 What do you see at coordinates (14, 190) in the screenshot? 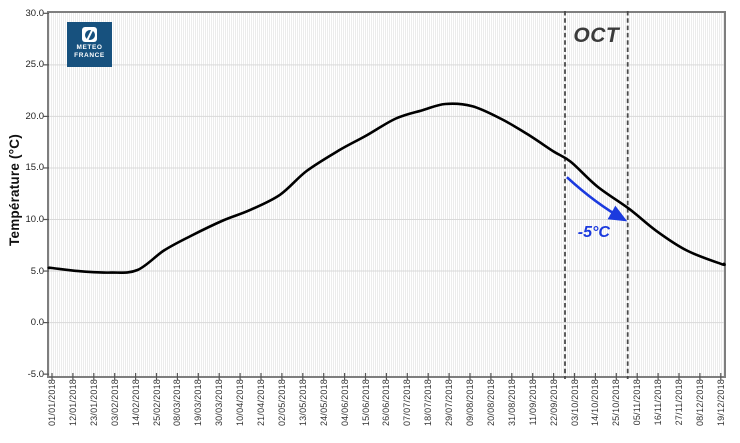
I see `y-axis-title: Température (°C)` at bounding box center [14, 190].